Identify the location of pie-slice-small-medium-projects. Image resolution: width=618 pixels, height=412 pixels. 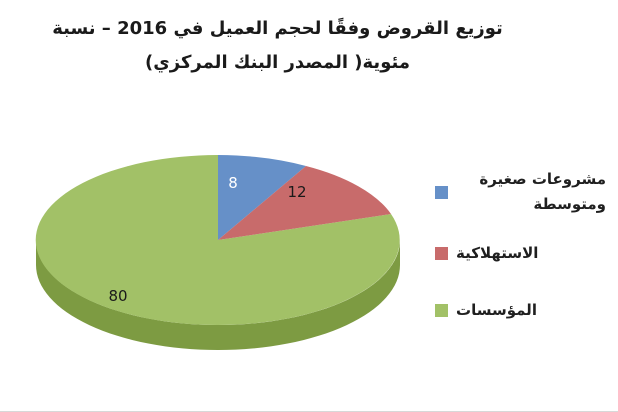
(262, 197).